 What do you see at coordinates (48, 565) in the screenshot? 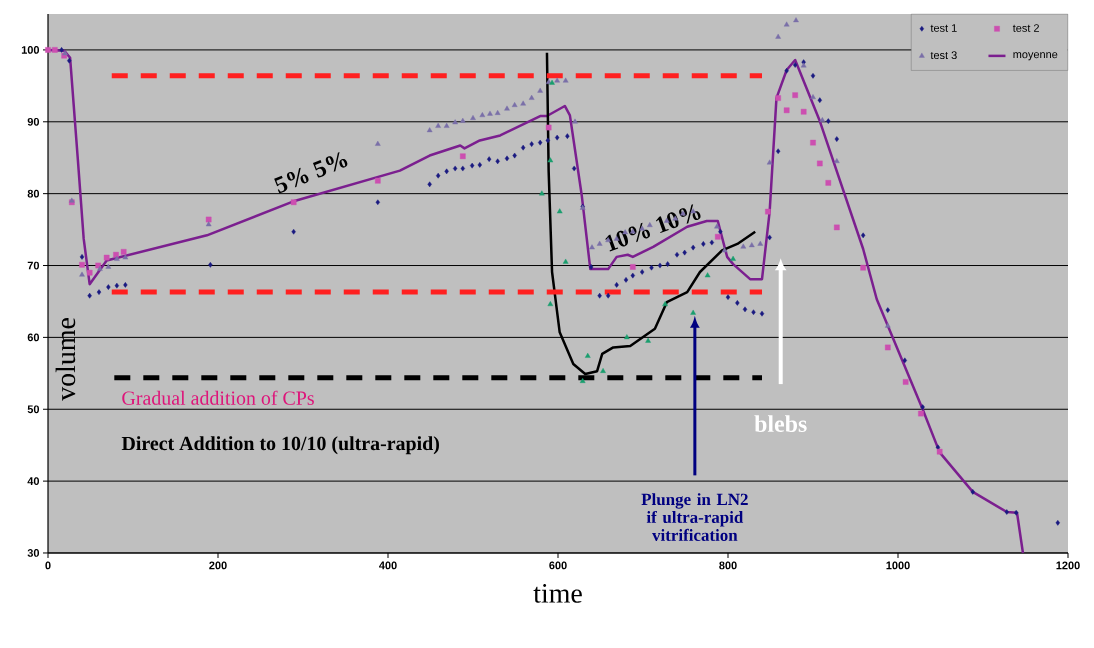
I see `x-tick-label: 0` at bounding box center [48, 565].